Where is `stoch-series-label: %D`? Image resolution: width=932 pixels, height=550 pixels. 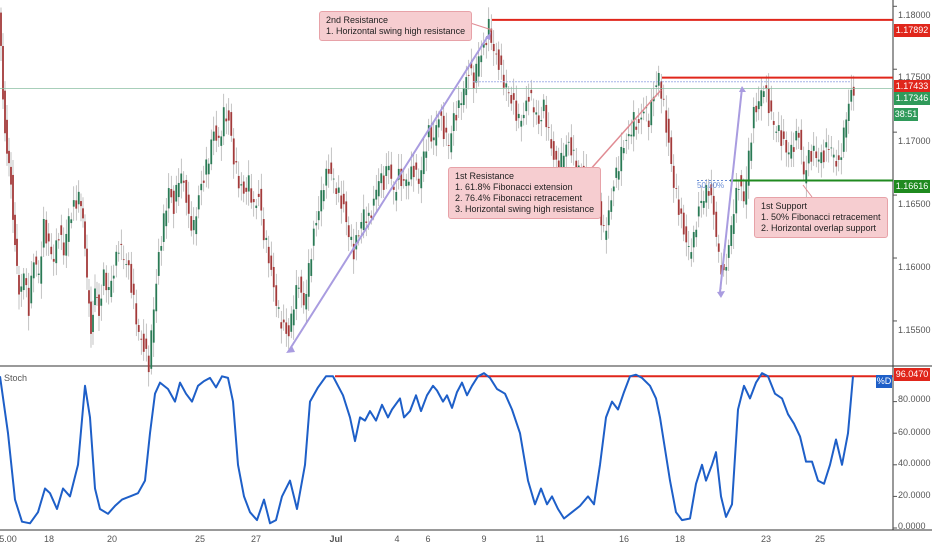 stoch-series-label: %D is located at coordinates (884, 381).